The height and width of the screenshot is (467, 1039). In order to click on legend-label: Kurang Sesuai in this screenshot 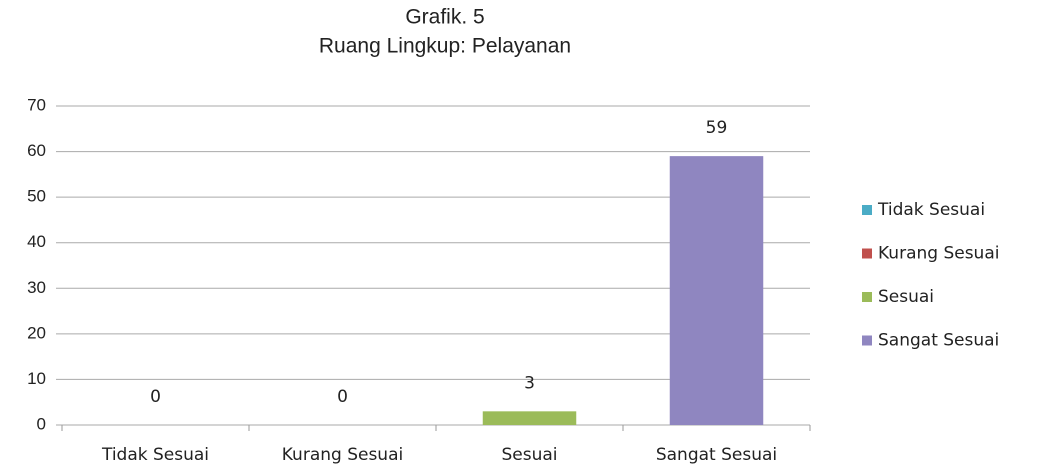, I will do `click(938, 254)`.